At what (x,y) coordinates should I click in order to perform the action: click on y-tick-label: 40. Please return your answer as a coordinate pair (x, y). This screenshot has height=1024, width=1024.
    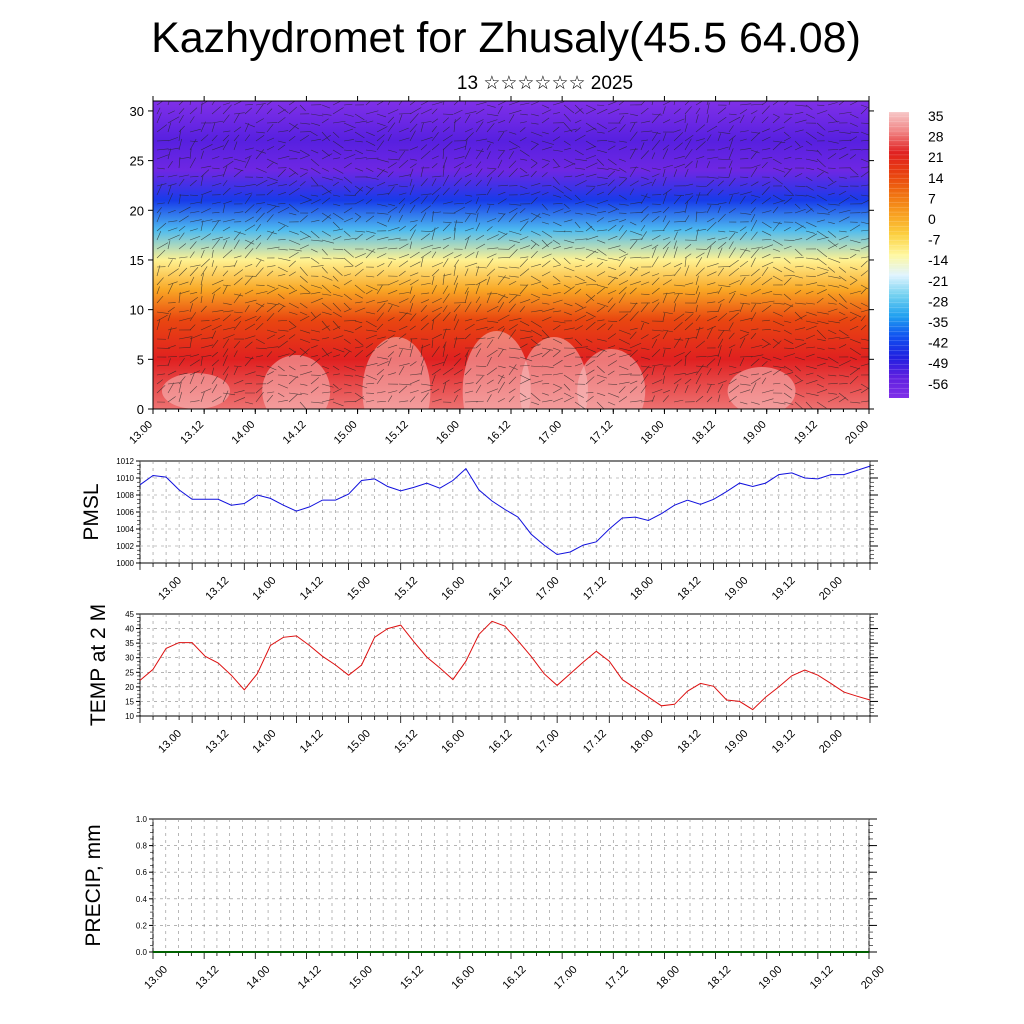
    Looking at the image, I should click on (129, 629).